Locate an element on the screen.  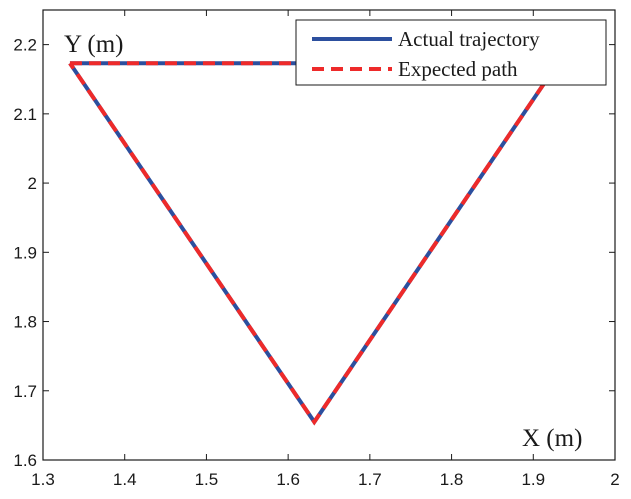
x-tick-label: 1.7 is located at coordinates (370, 479).